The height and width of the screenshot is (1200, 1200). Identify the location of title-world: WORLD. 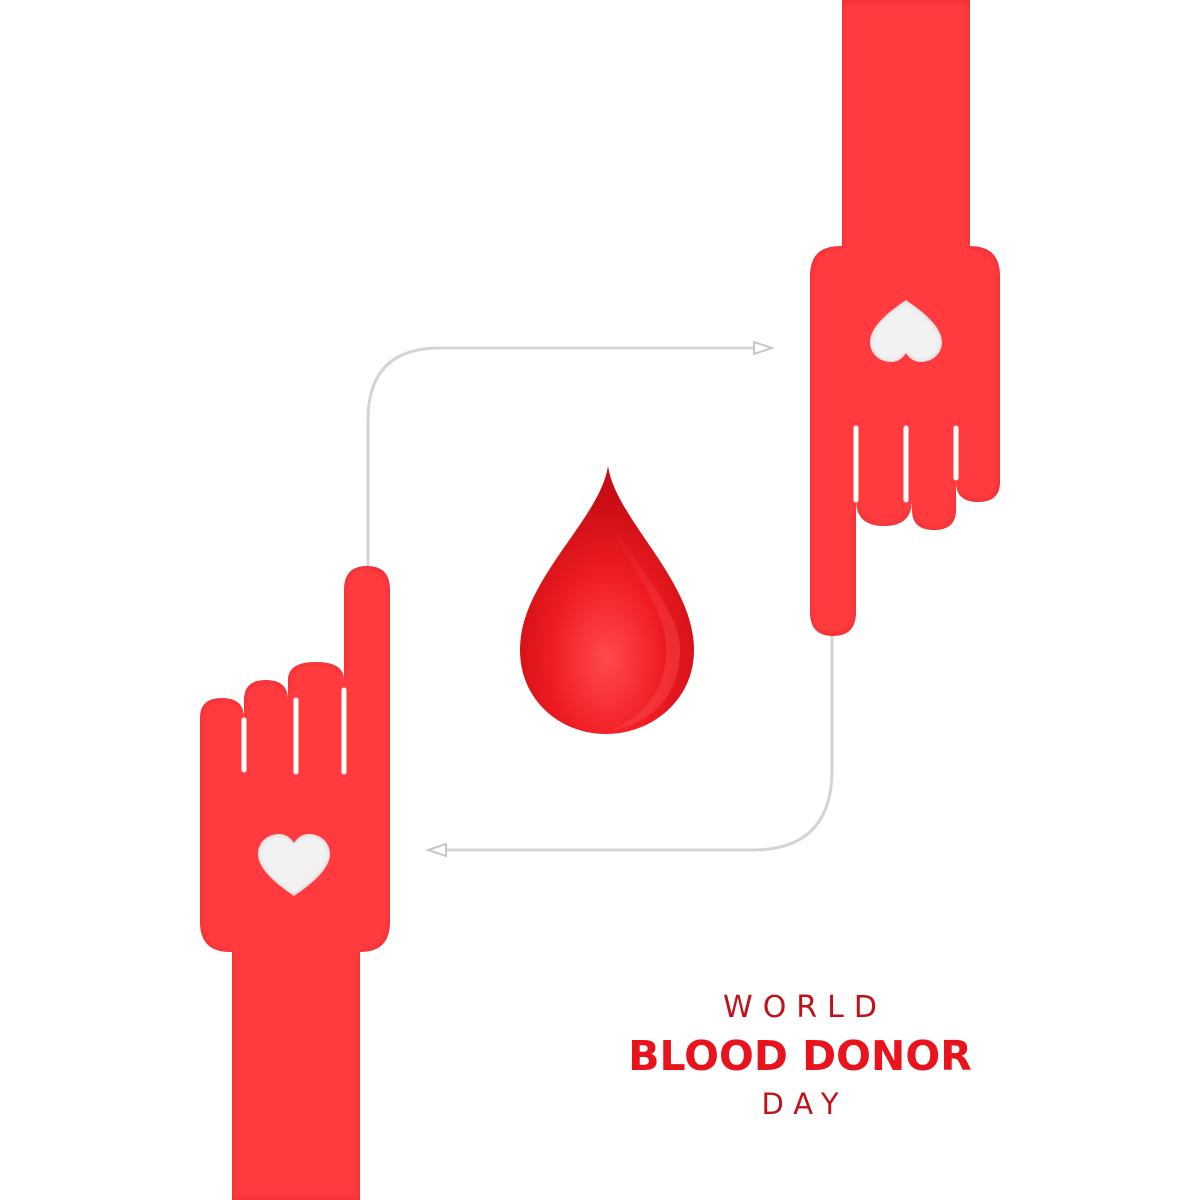
(805, 1007).